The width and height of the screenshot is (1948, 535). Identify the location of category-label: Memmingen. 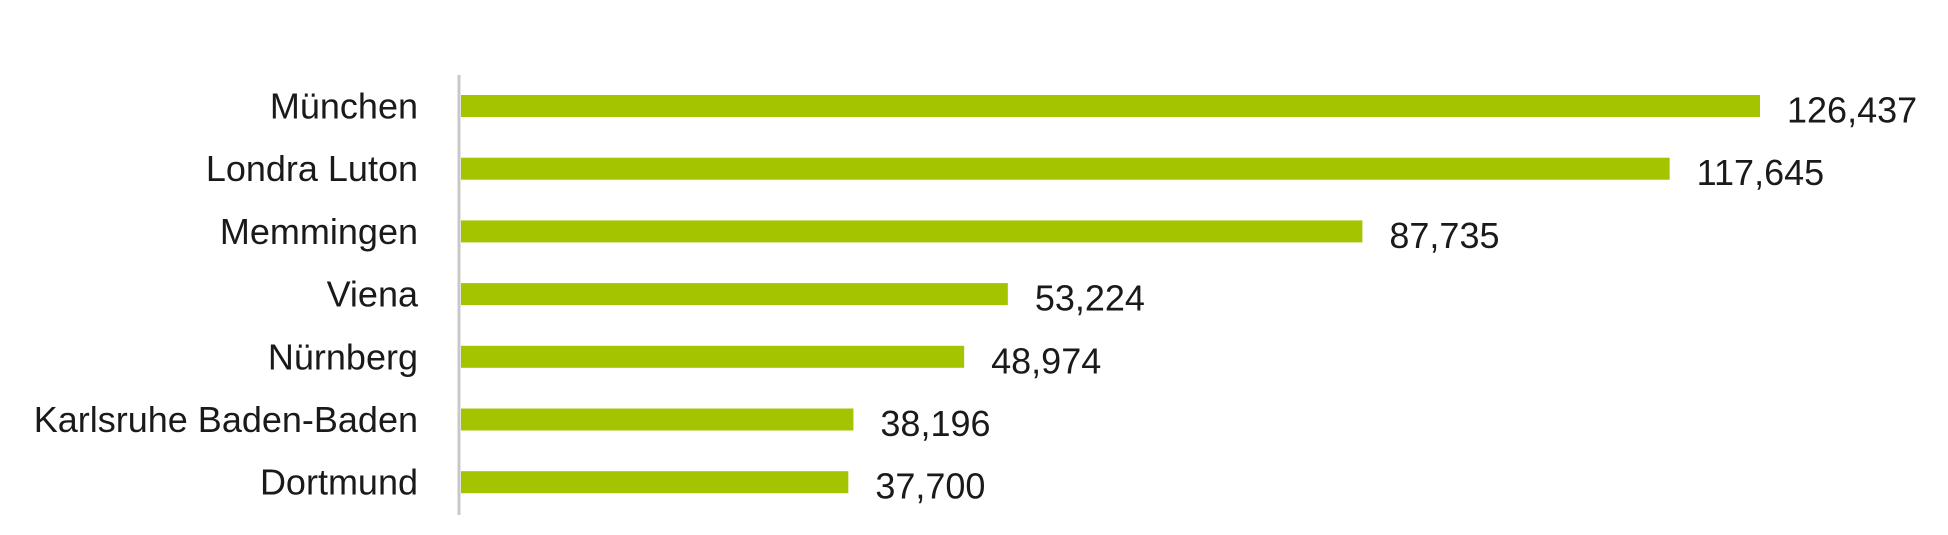
(319, 231).